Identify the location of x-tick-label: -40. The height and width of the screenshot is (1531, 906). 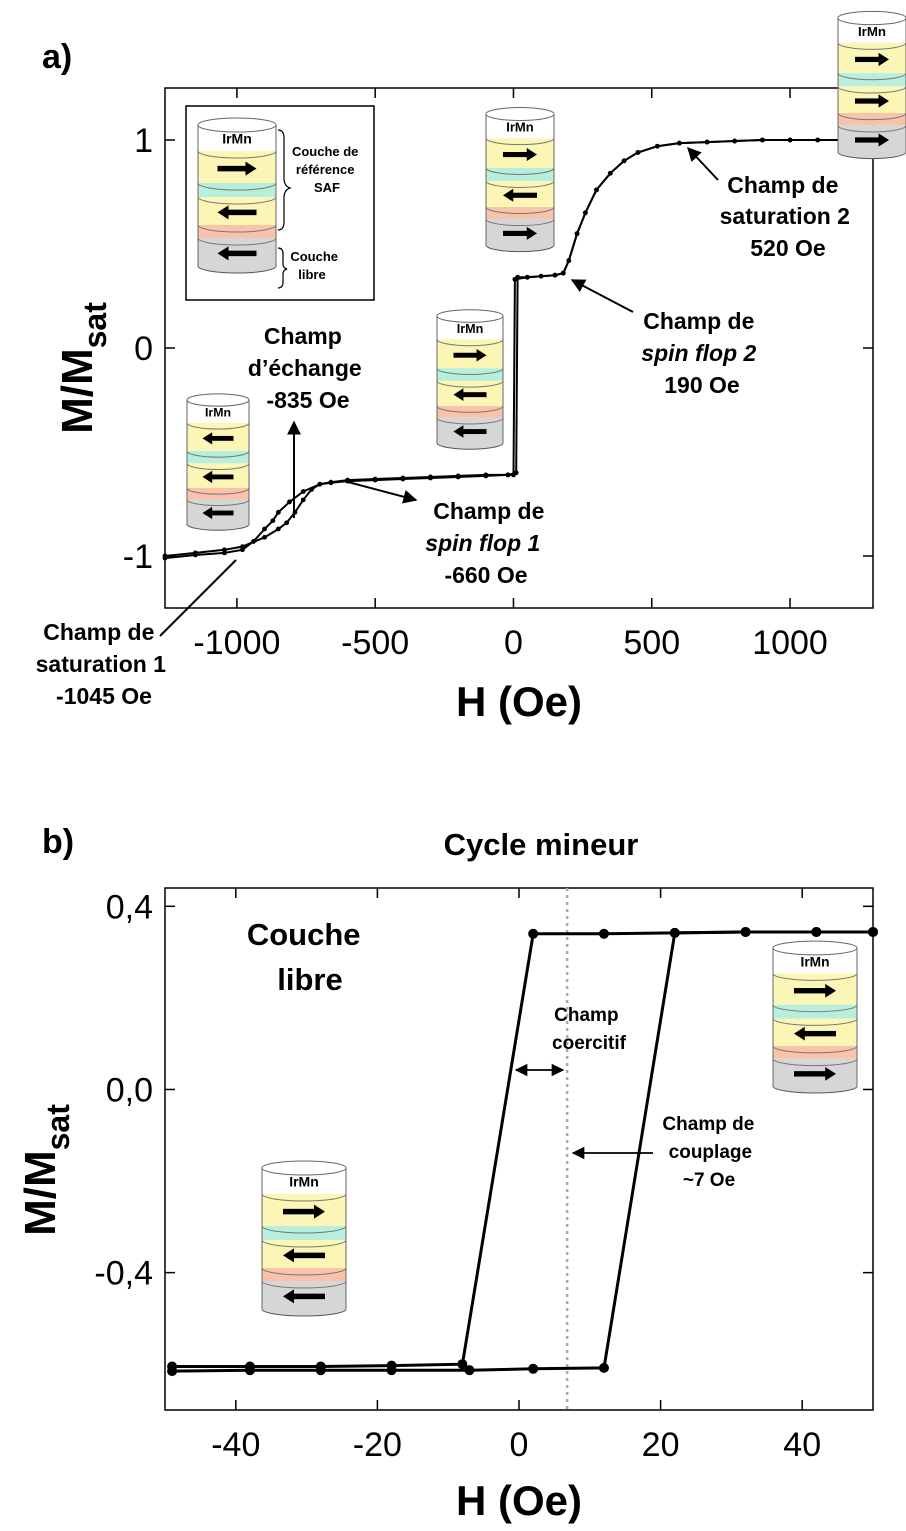
(235, 1445).